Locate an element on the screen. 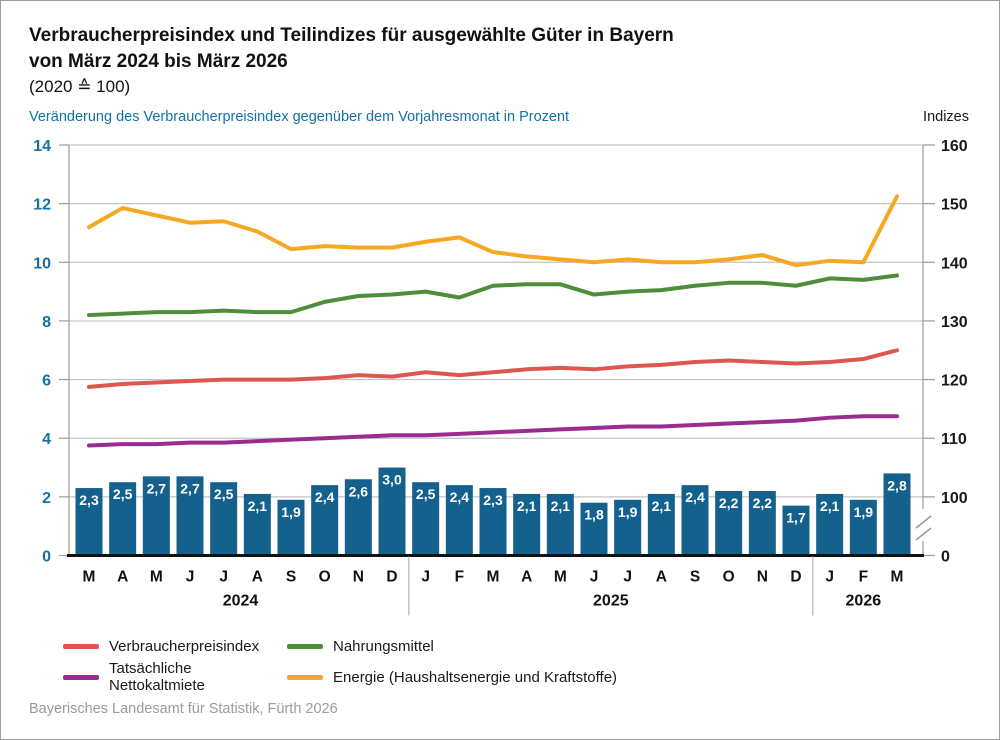  svg-text: 120 is located at coordinates (954, 381).